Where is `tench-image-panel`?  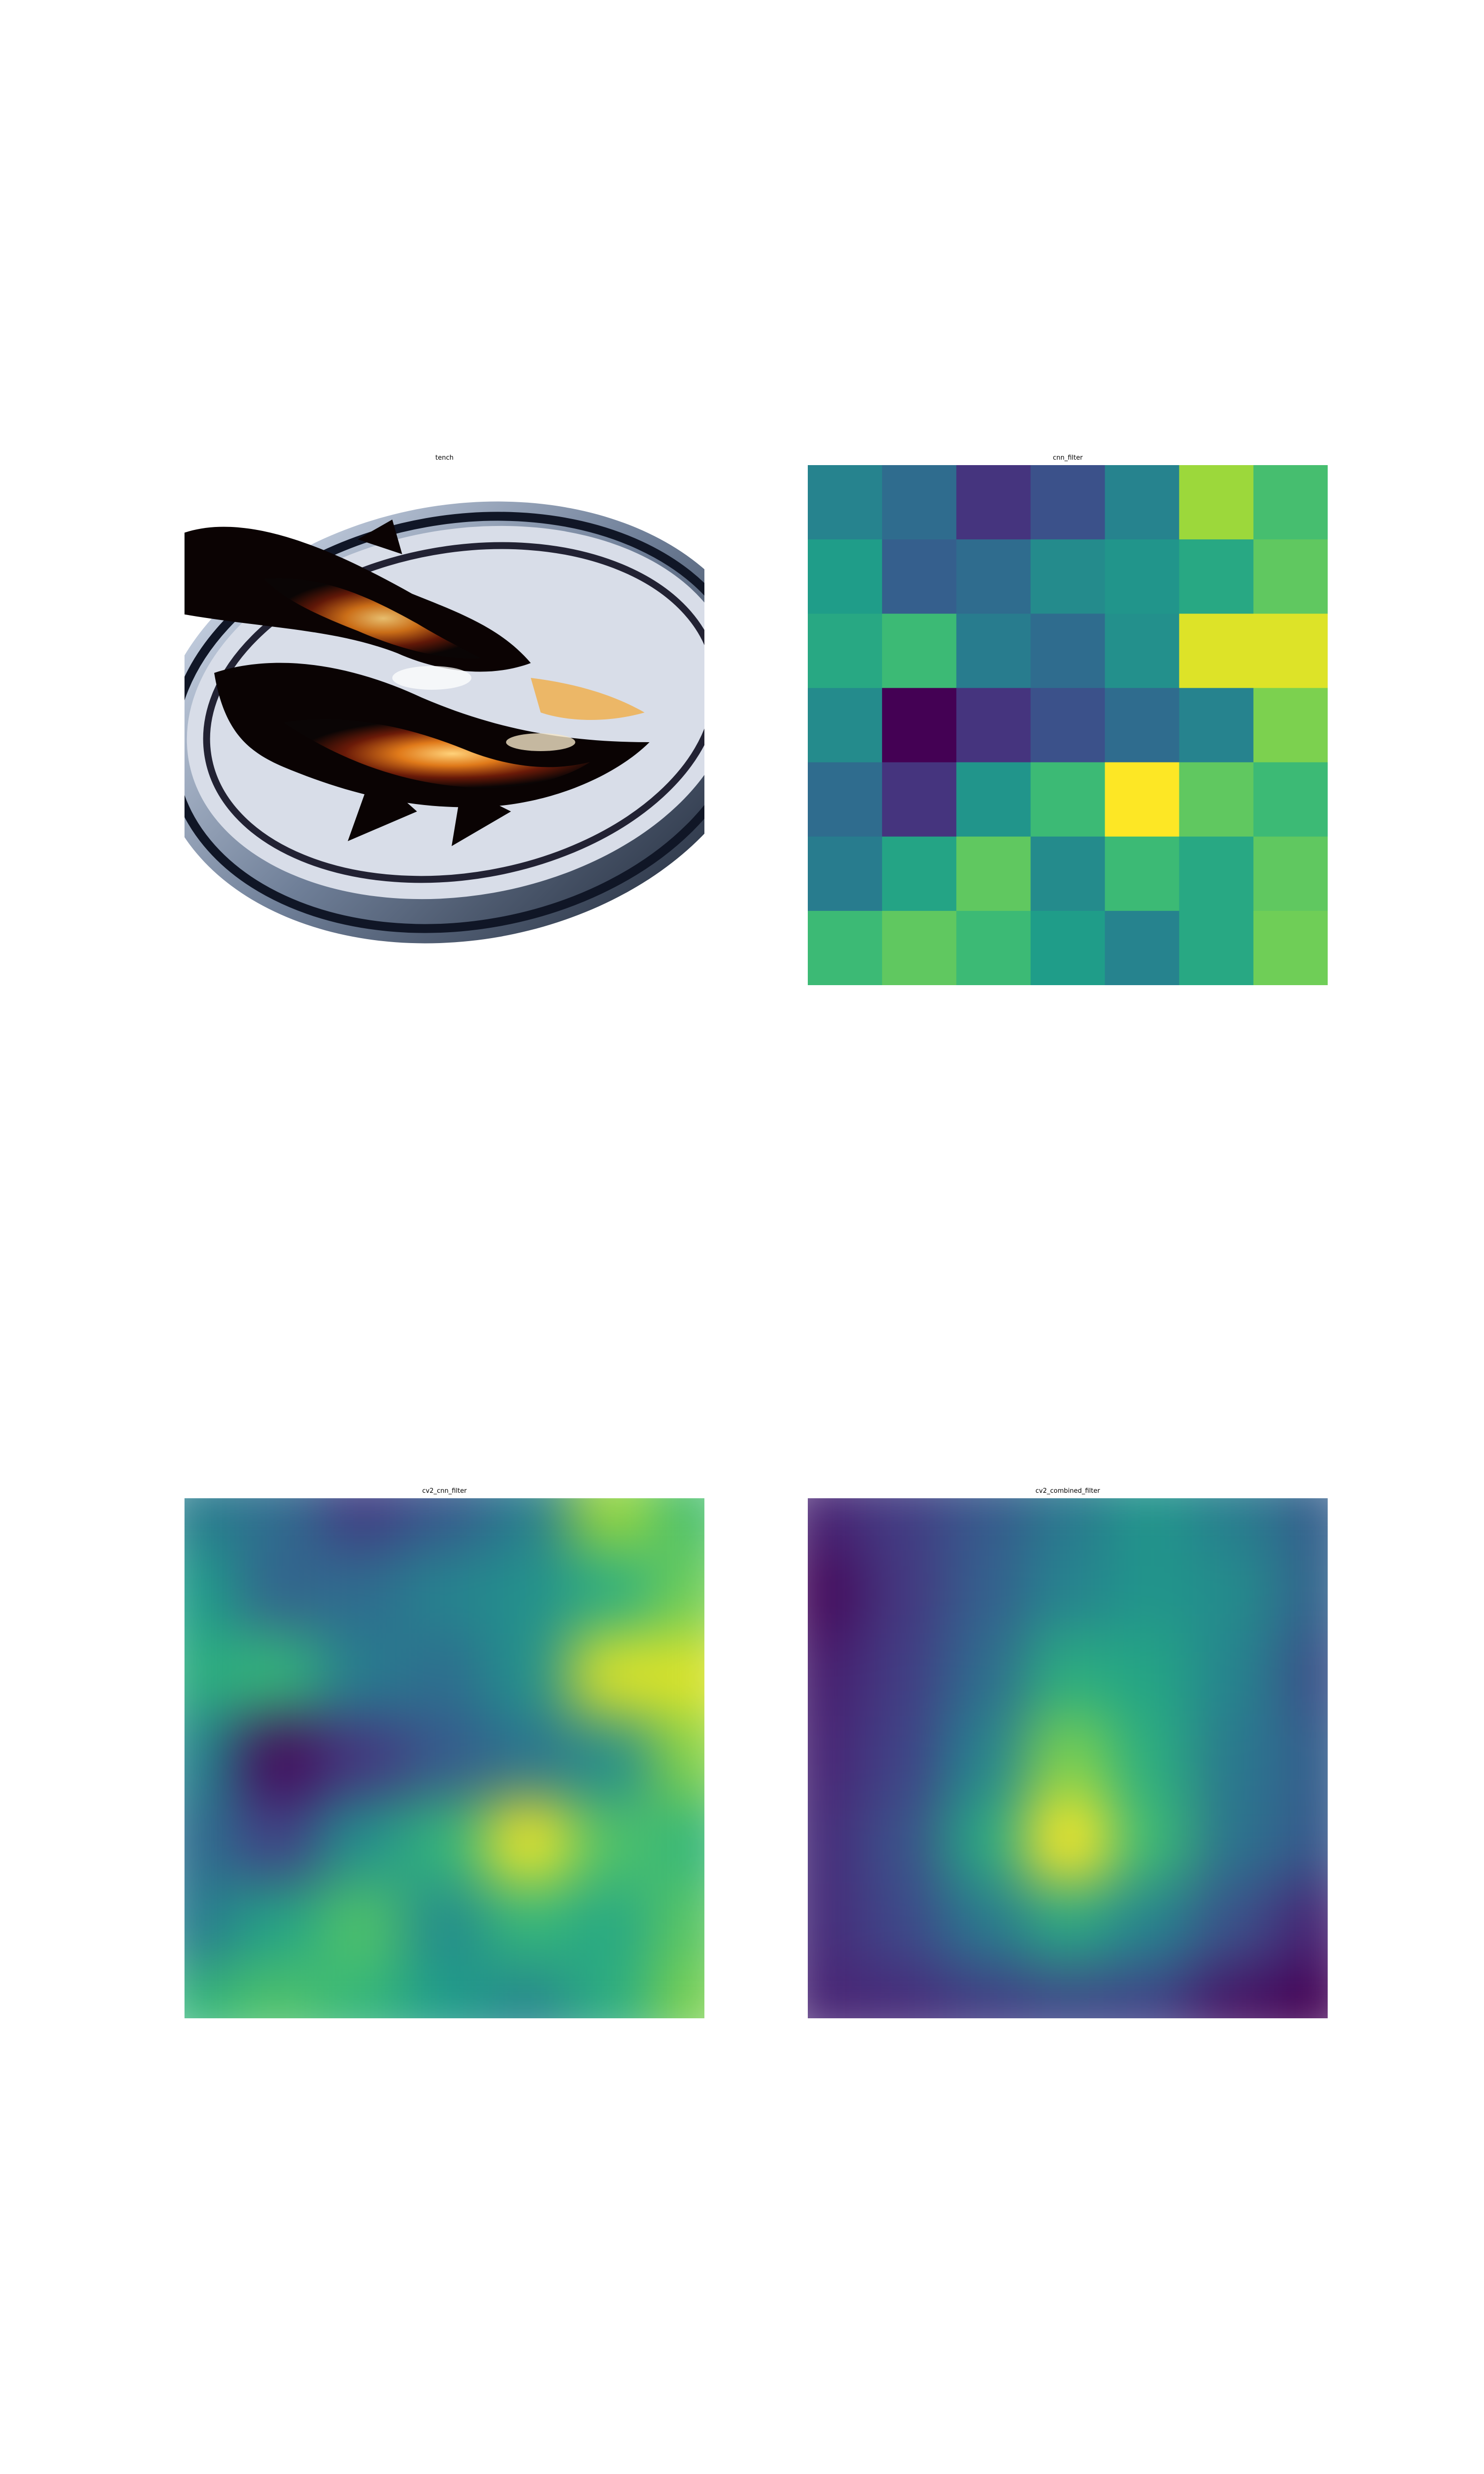 tench-image-panel is located at coordinates (444, 725).